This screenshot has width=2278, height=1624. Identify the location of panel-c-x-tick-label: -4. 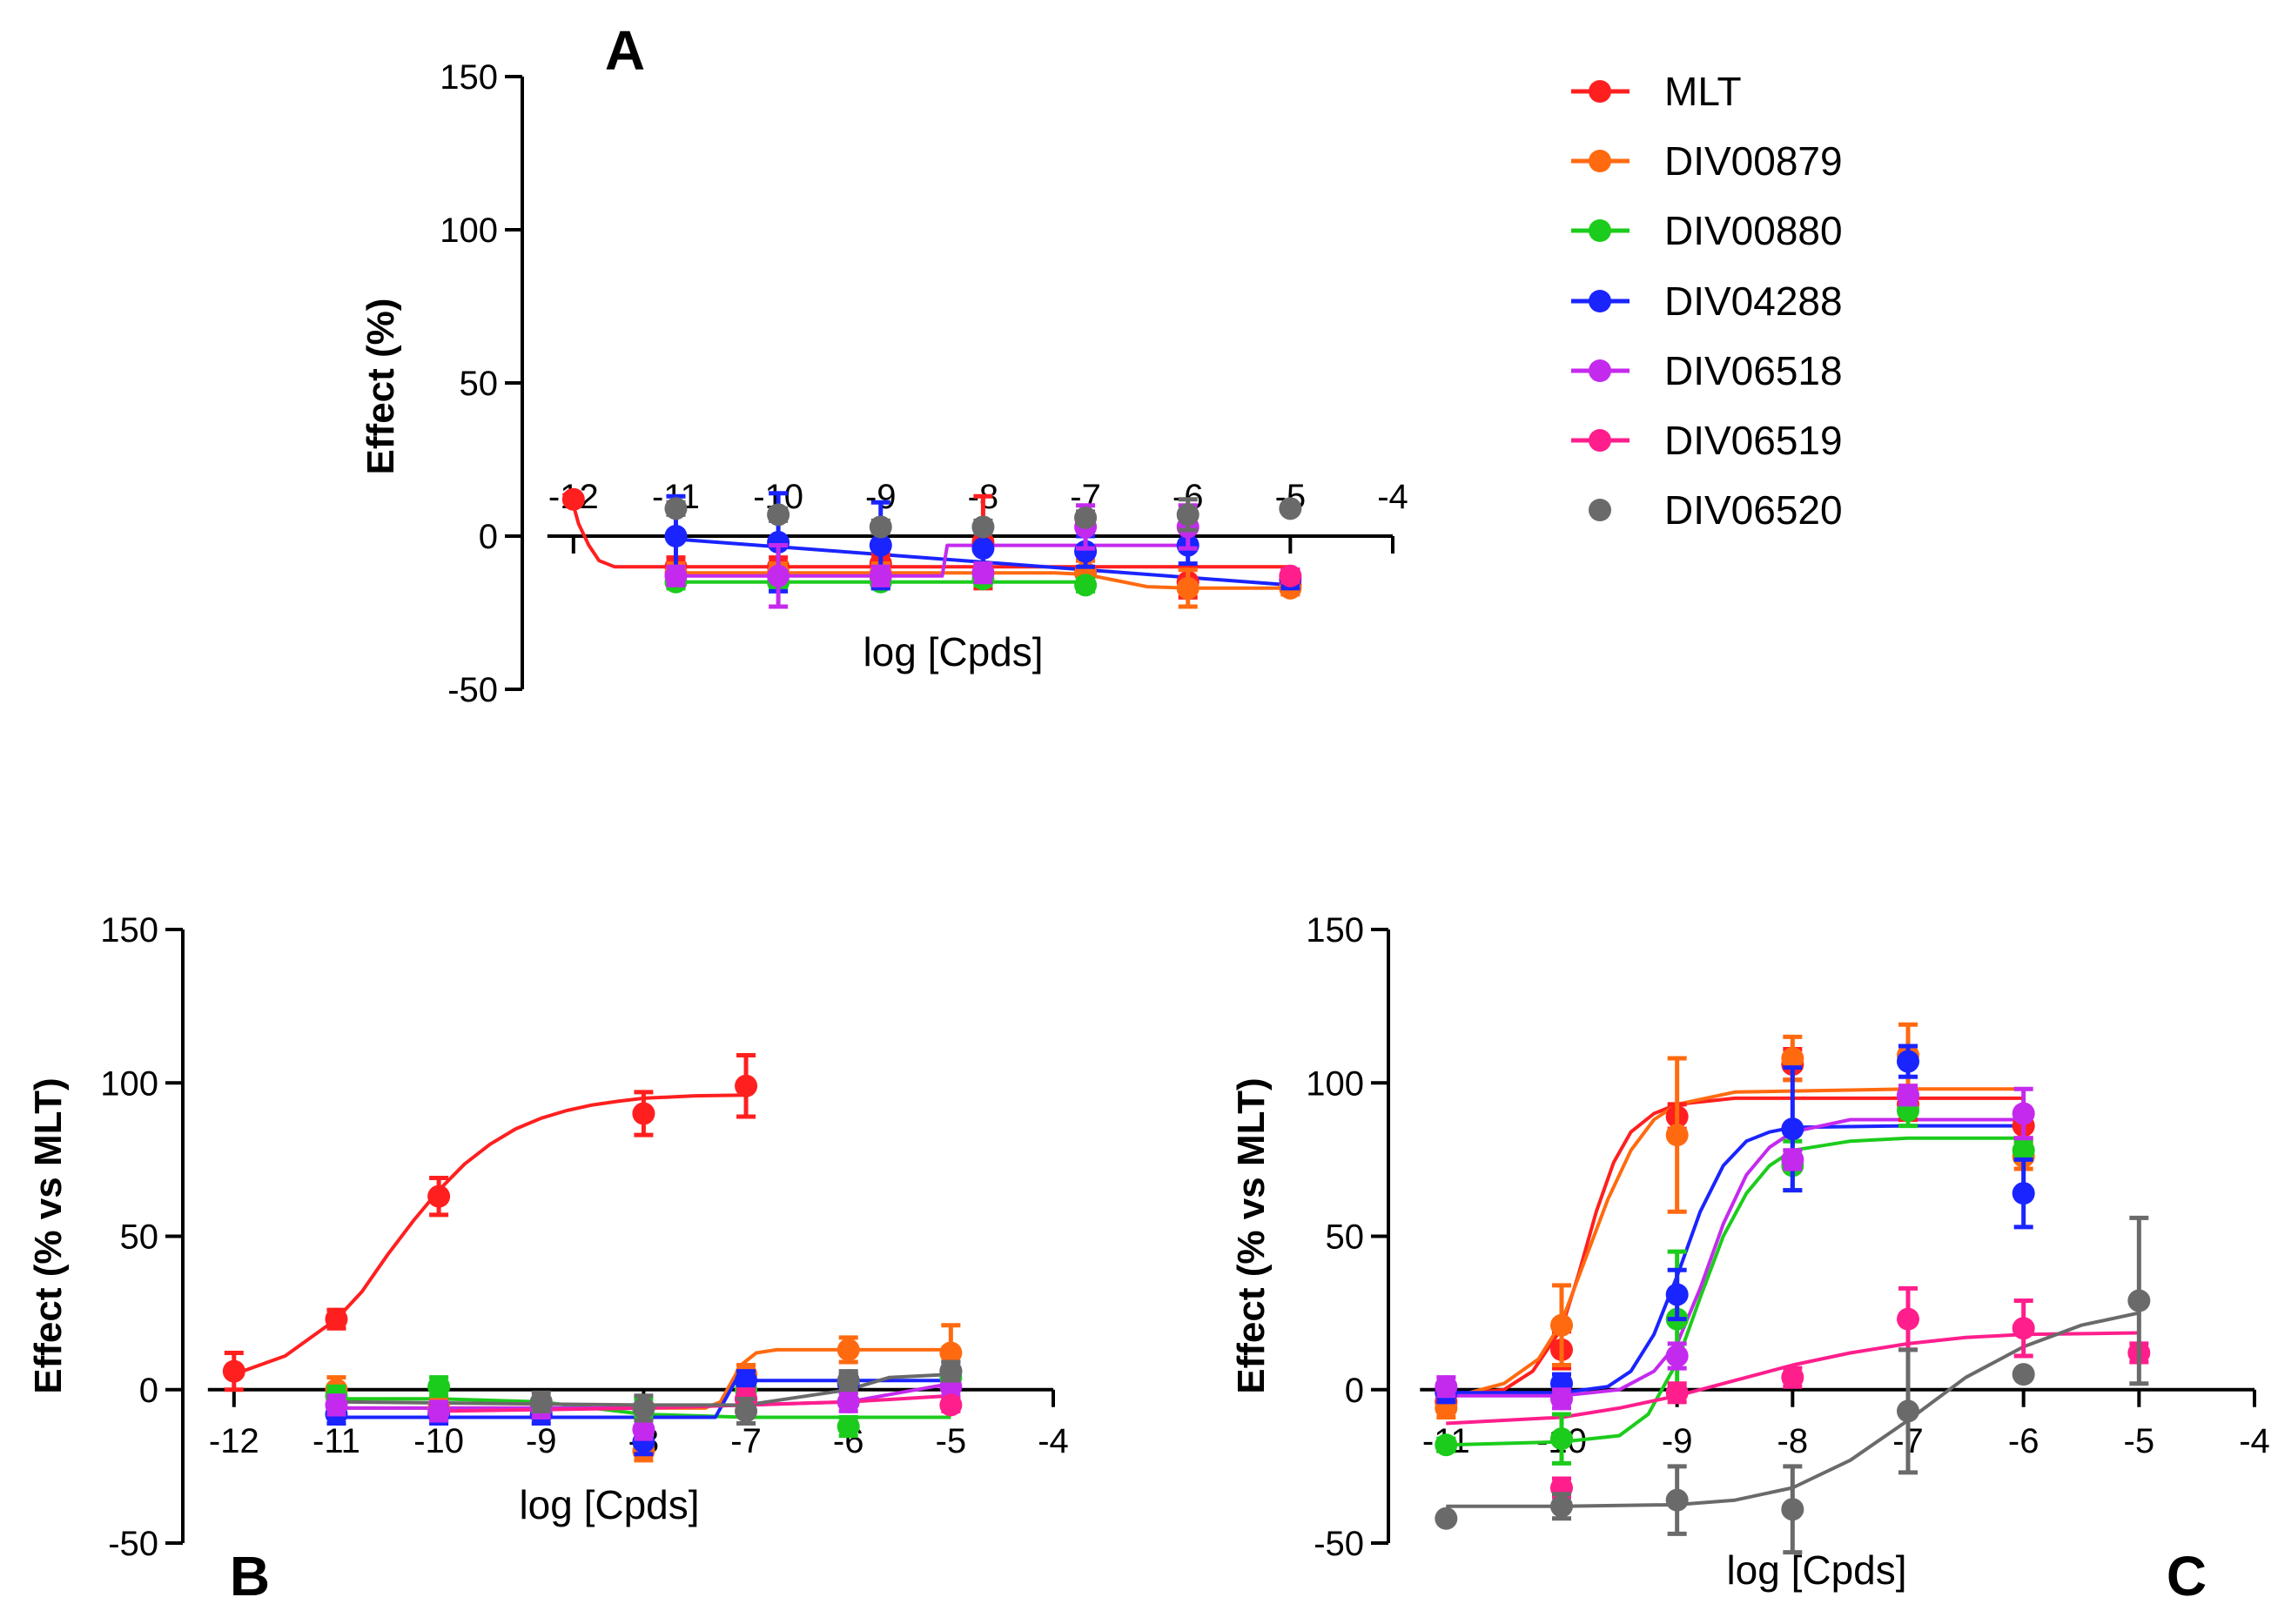
(2255, 1441).